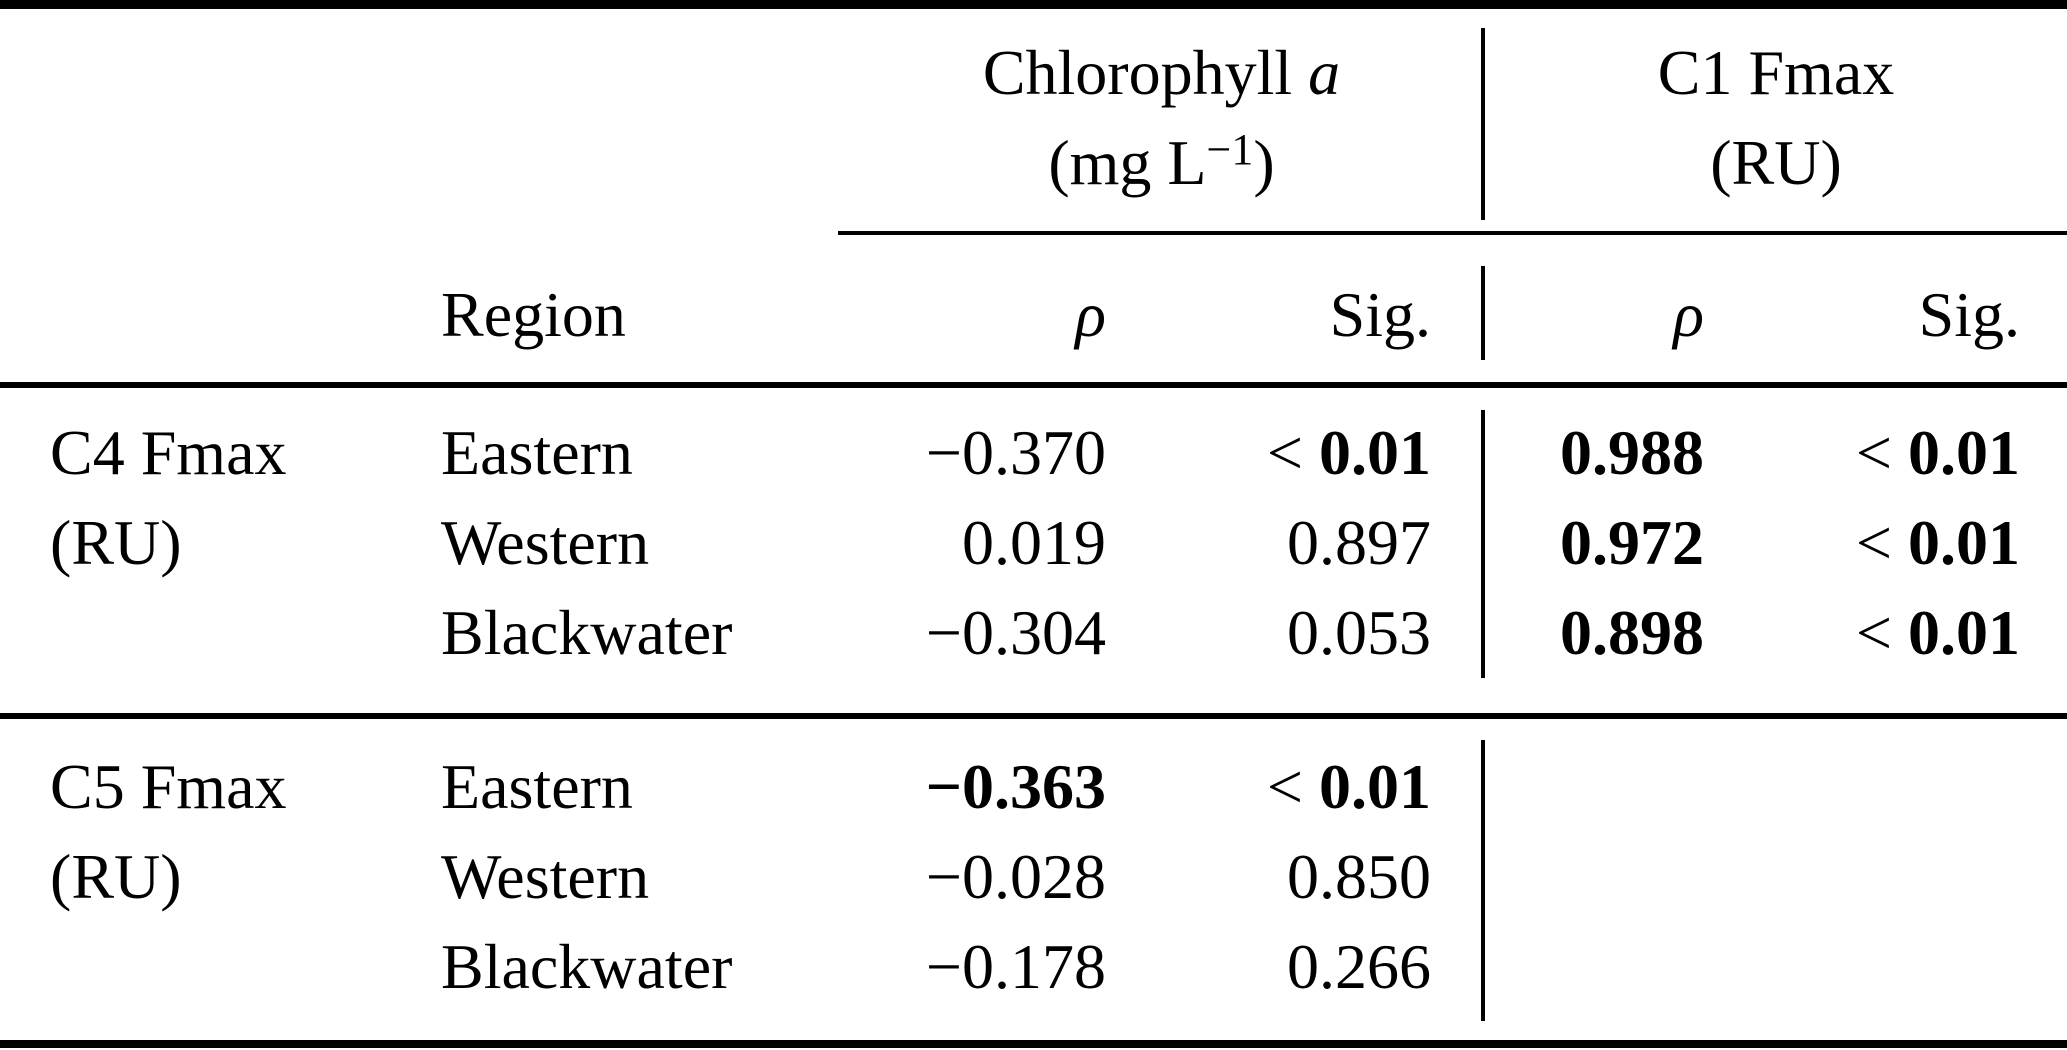 This screenshot has height=1050, width=2067. What do you see at coordinates (1161, 118) in the screenshot?
I see `column-group-header-chlorophyll: Chlorophyll a (mg L−1)` at bounding box center [1161, 118].